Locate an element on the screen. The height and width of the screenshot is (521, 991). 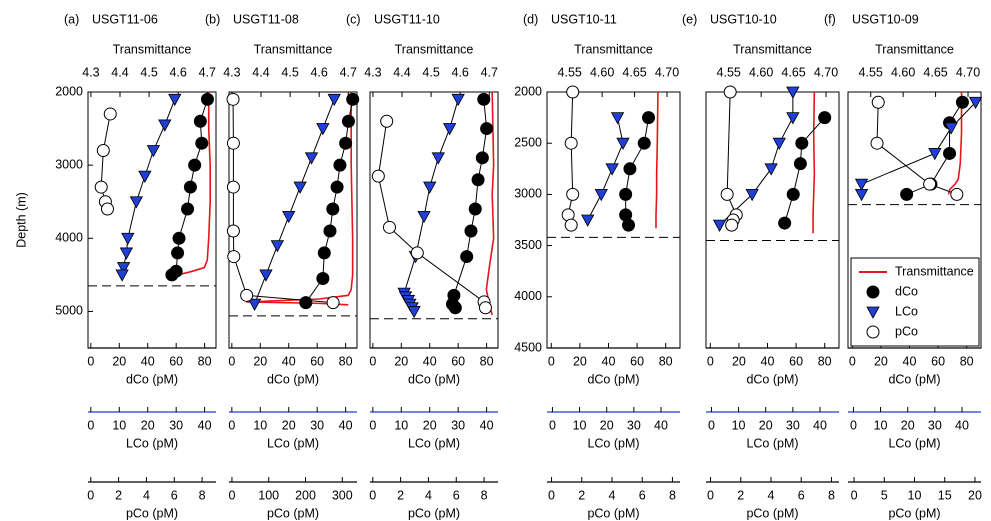
transmittance-line is located at coordinates (814, 162).